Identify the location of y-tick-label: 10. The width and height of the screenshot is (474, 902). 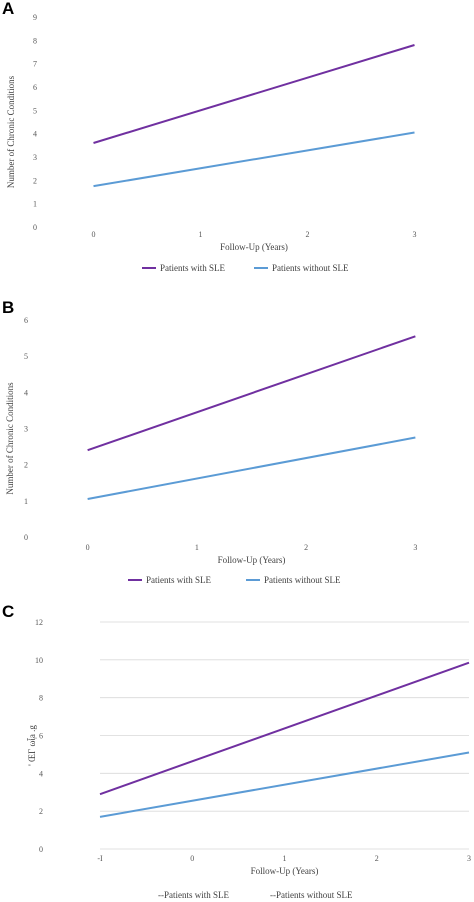
(39, 660).